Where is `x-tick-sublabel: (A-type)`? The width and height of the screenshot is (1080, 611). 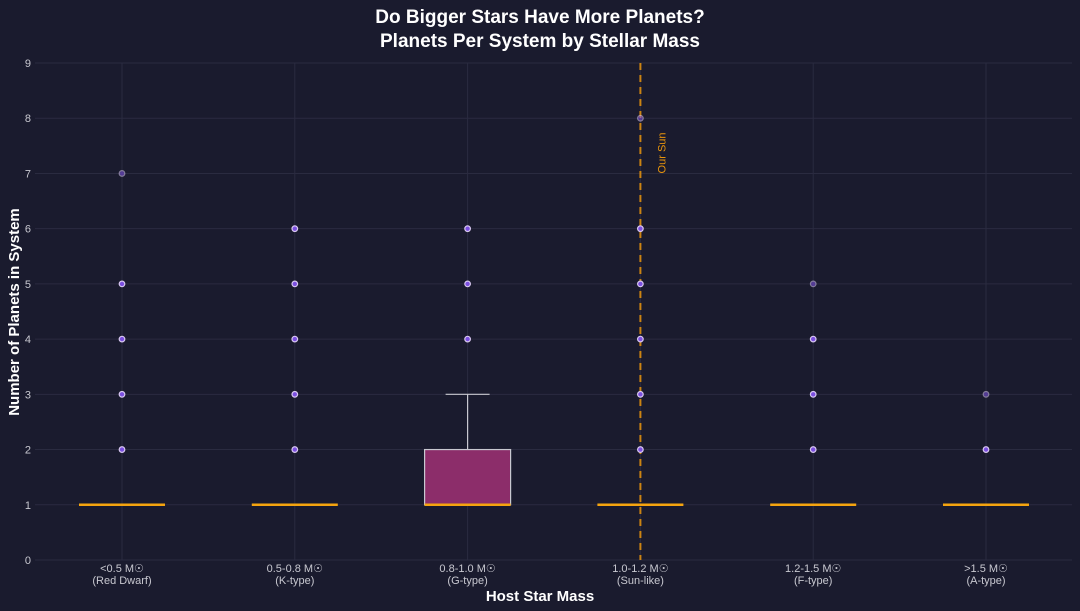 x-tick-sublabel: (A-type) is located at coordinates (985, 581).